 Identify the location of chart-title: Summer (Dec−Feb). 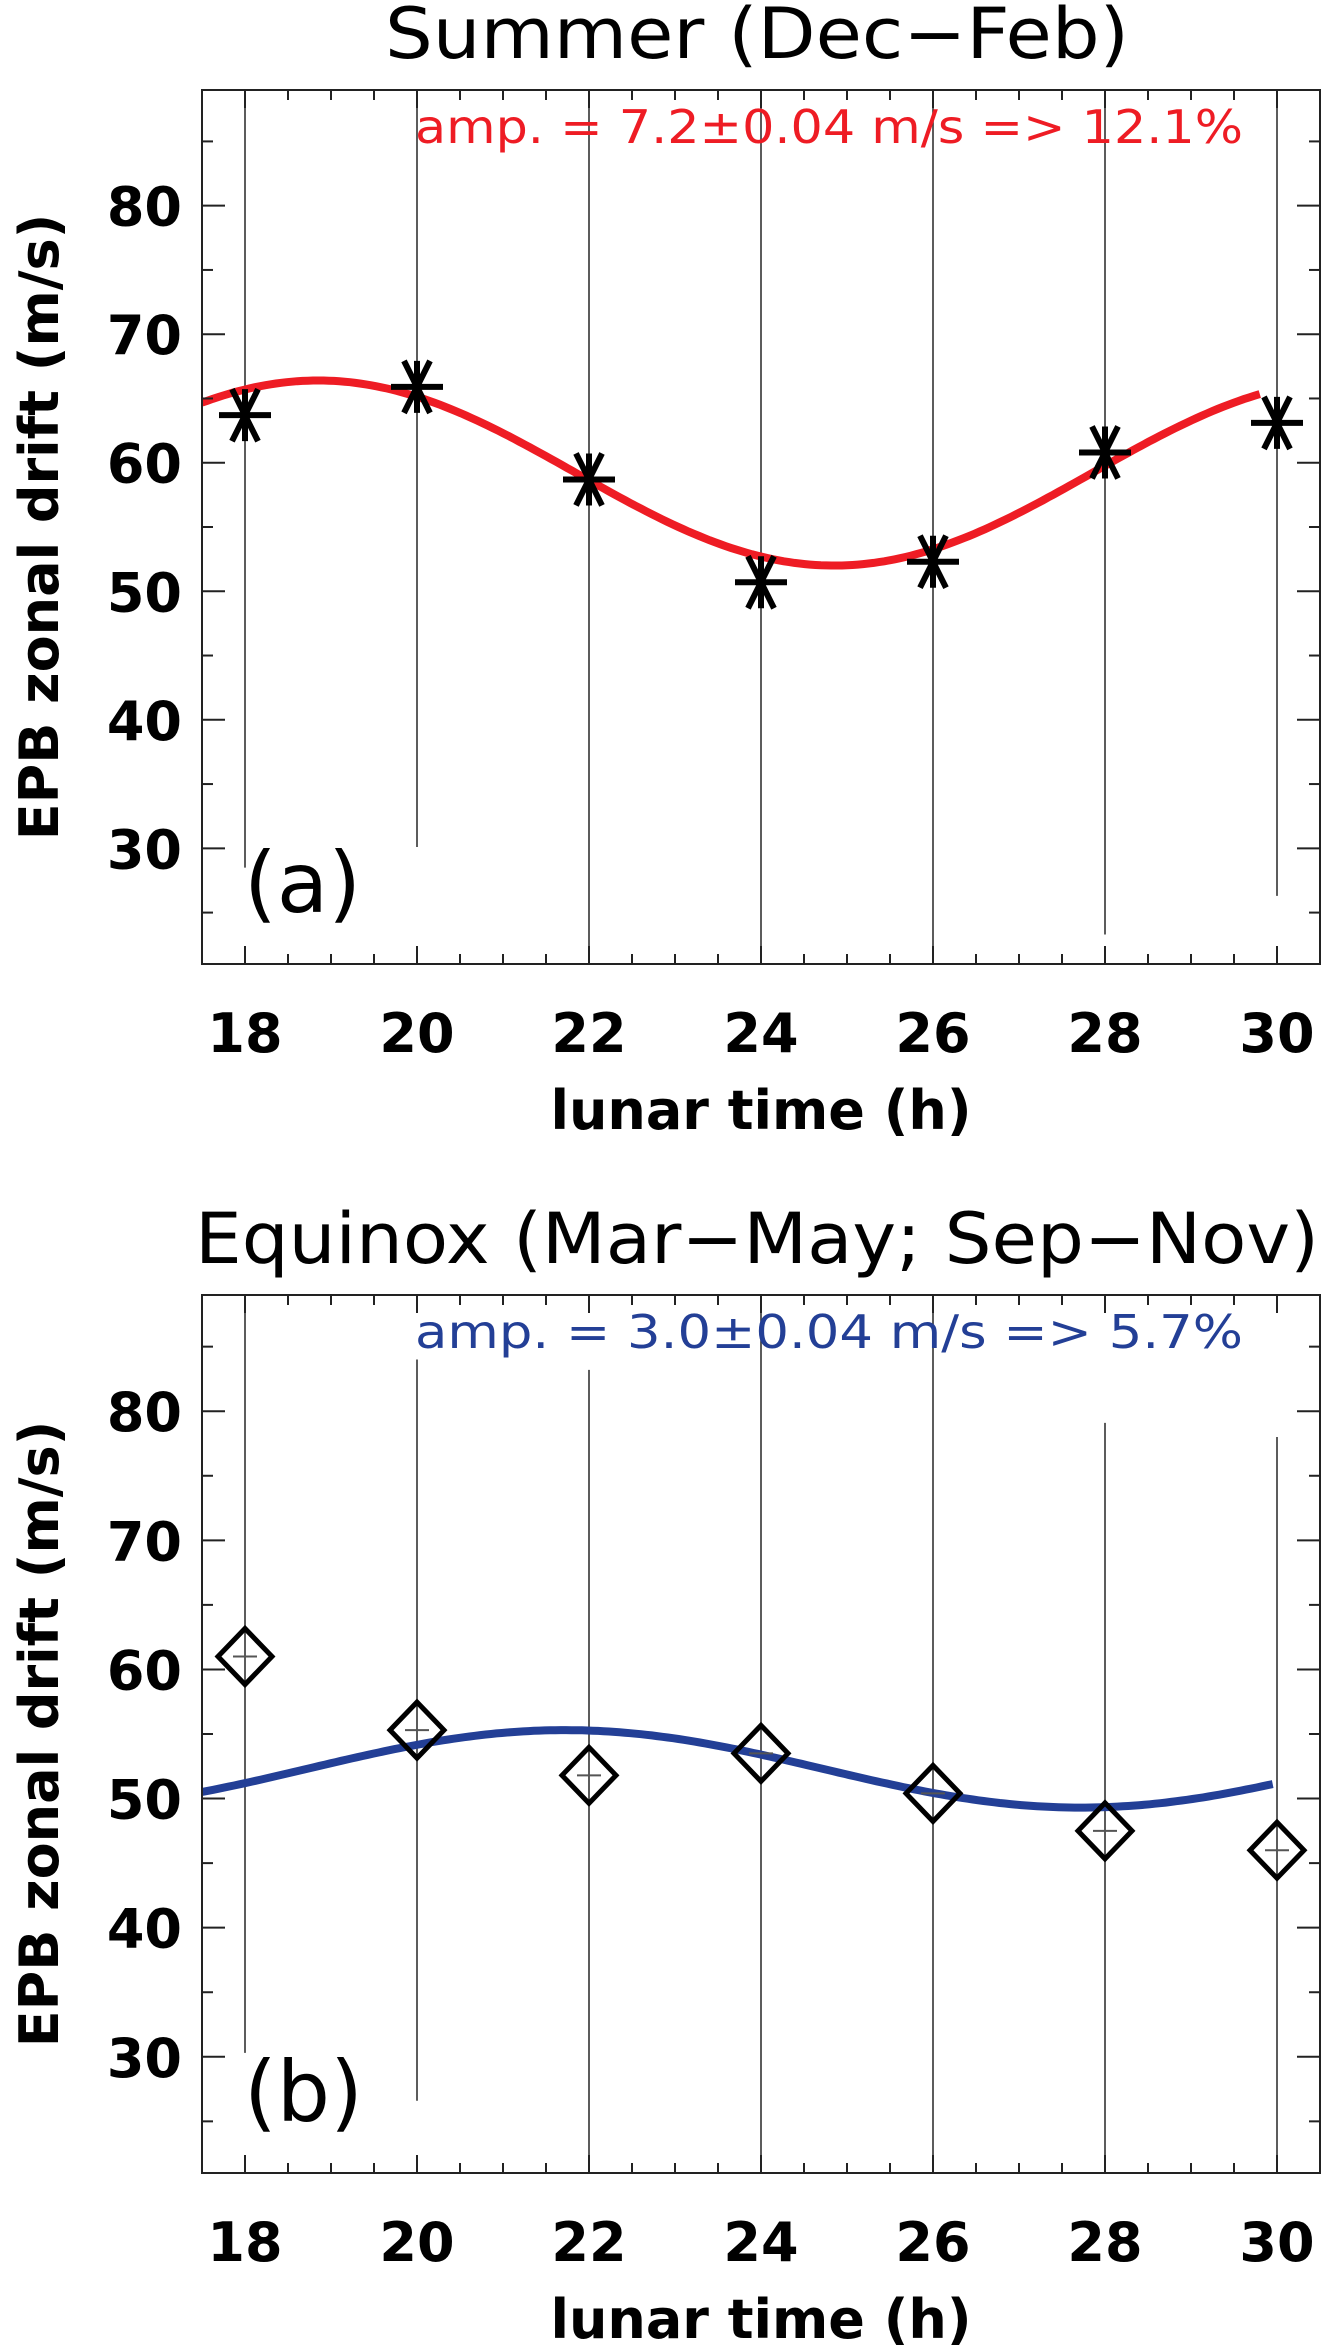
(757, 37).